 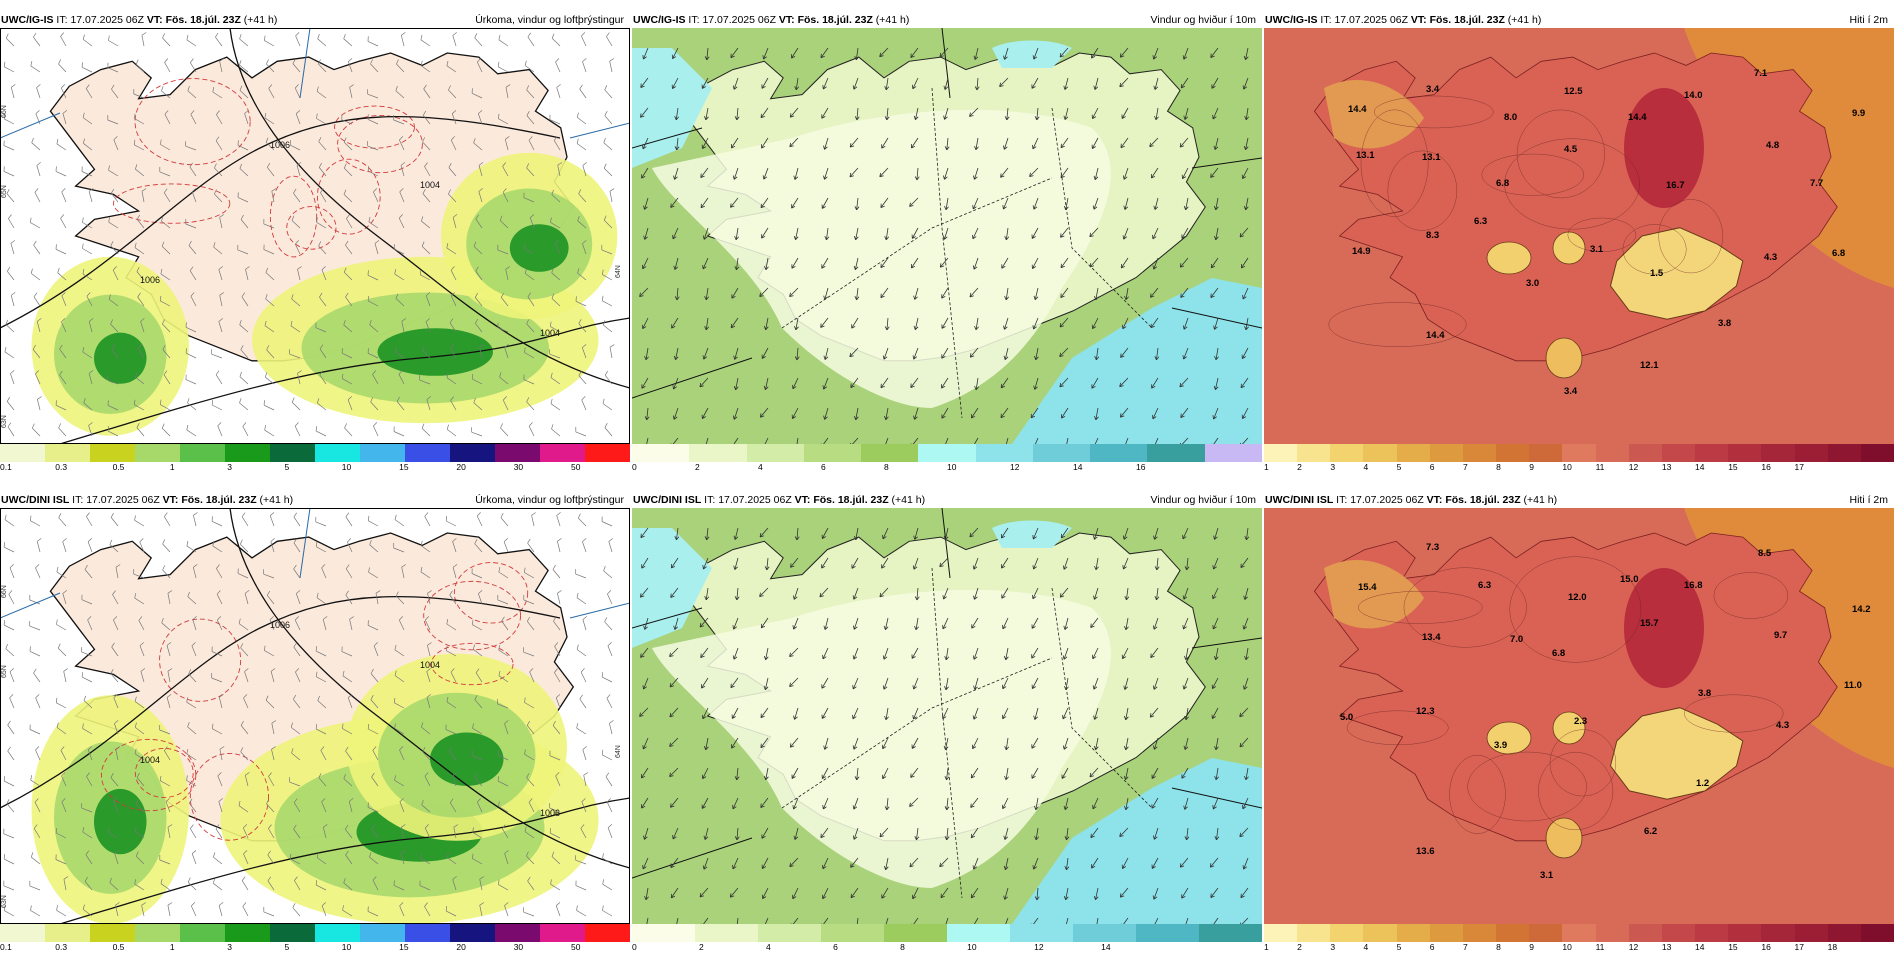 I want to click on temperature-value: 8.3, so click(x=1432, y=235).